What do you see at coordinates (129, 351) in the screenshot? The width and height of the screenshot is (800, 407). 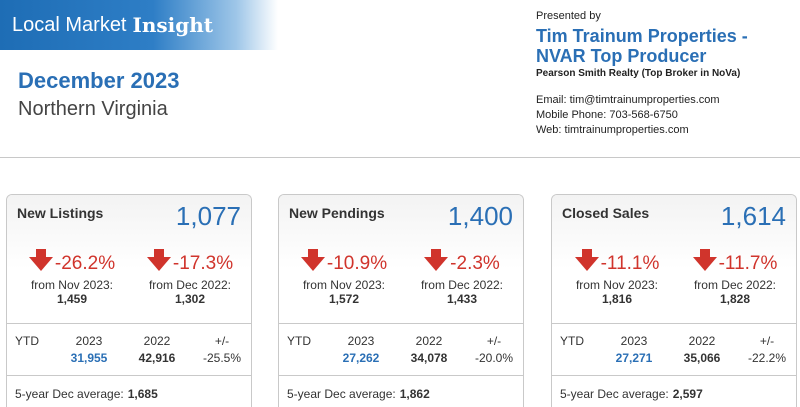 I see `ytd-row: YTD 2023 31,955 2022 42,916 +/- -25.5%` at bounding box center [129, 351].